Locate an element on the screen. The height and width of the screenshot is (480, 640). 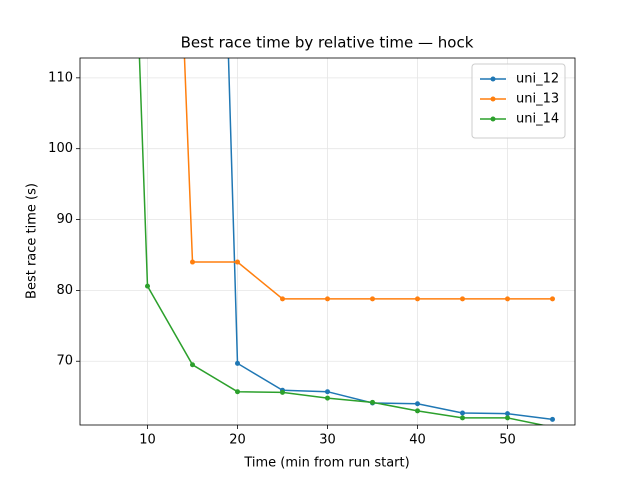
x-tick-label: 50 is located at coordinates (507, 440).